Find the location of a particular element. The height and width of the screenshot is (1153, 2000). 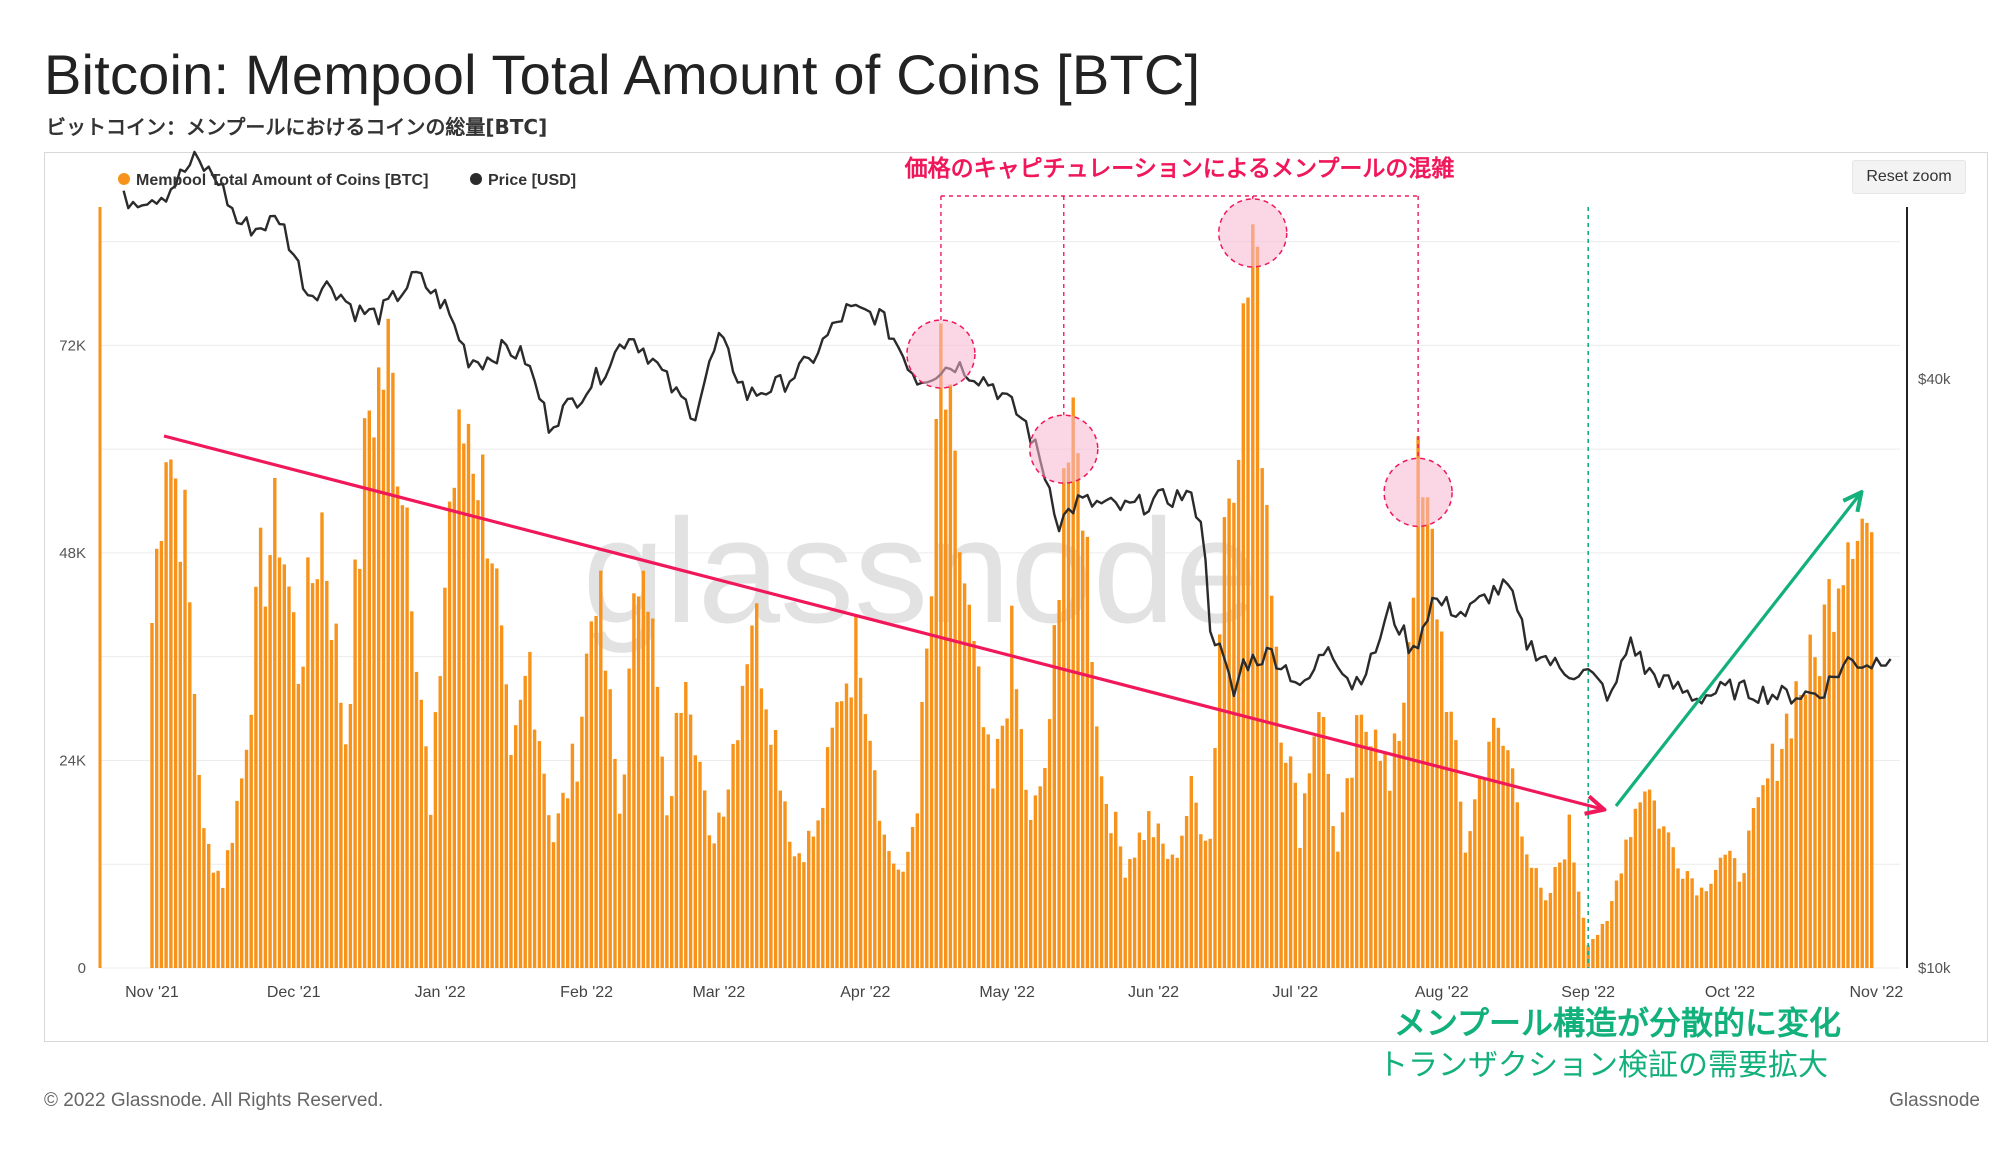

brand-text: Glassnode is located at coordinates (1934, 1100).